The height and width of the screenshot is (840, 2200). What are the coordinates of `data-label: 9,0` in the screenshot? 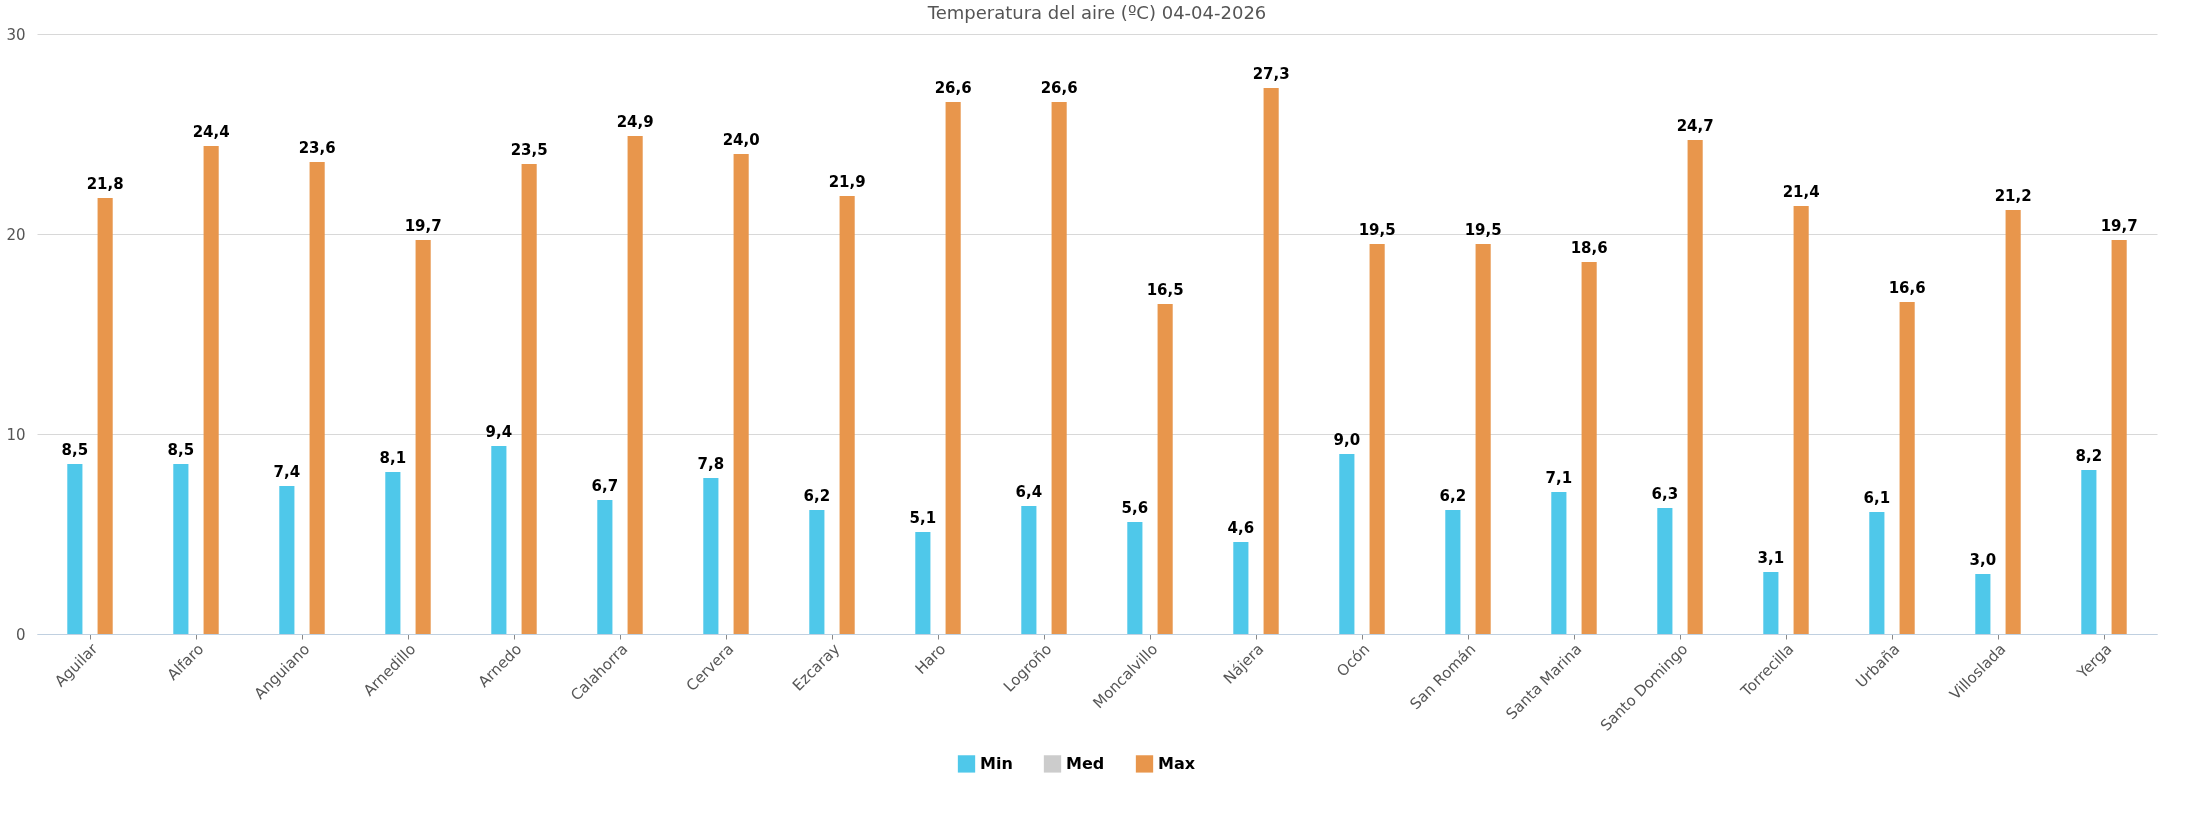 It's located at (1347, 440).